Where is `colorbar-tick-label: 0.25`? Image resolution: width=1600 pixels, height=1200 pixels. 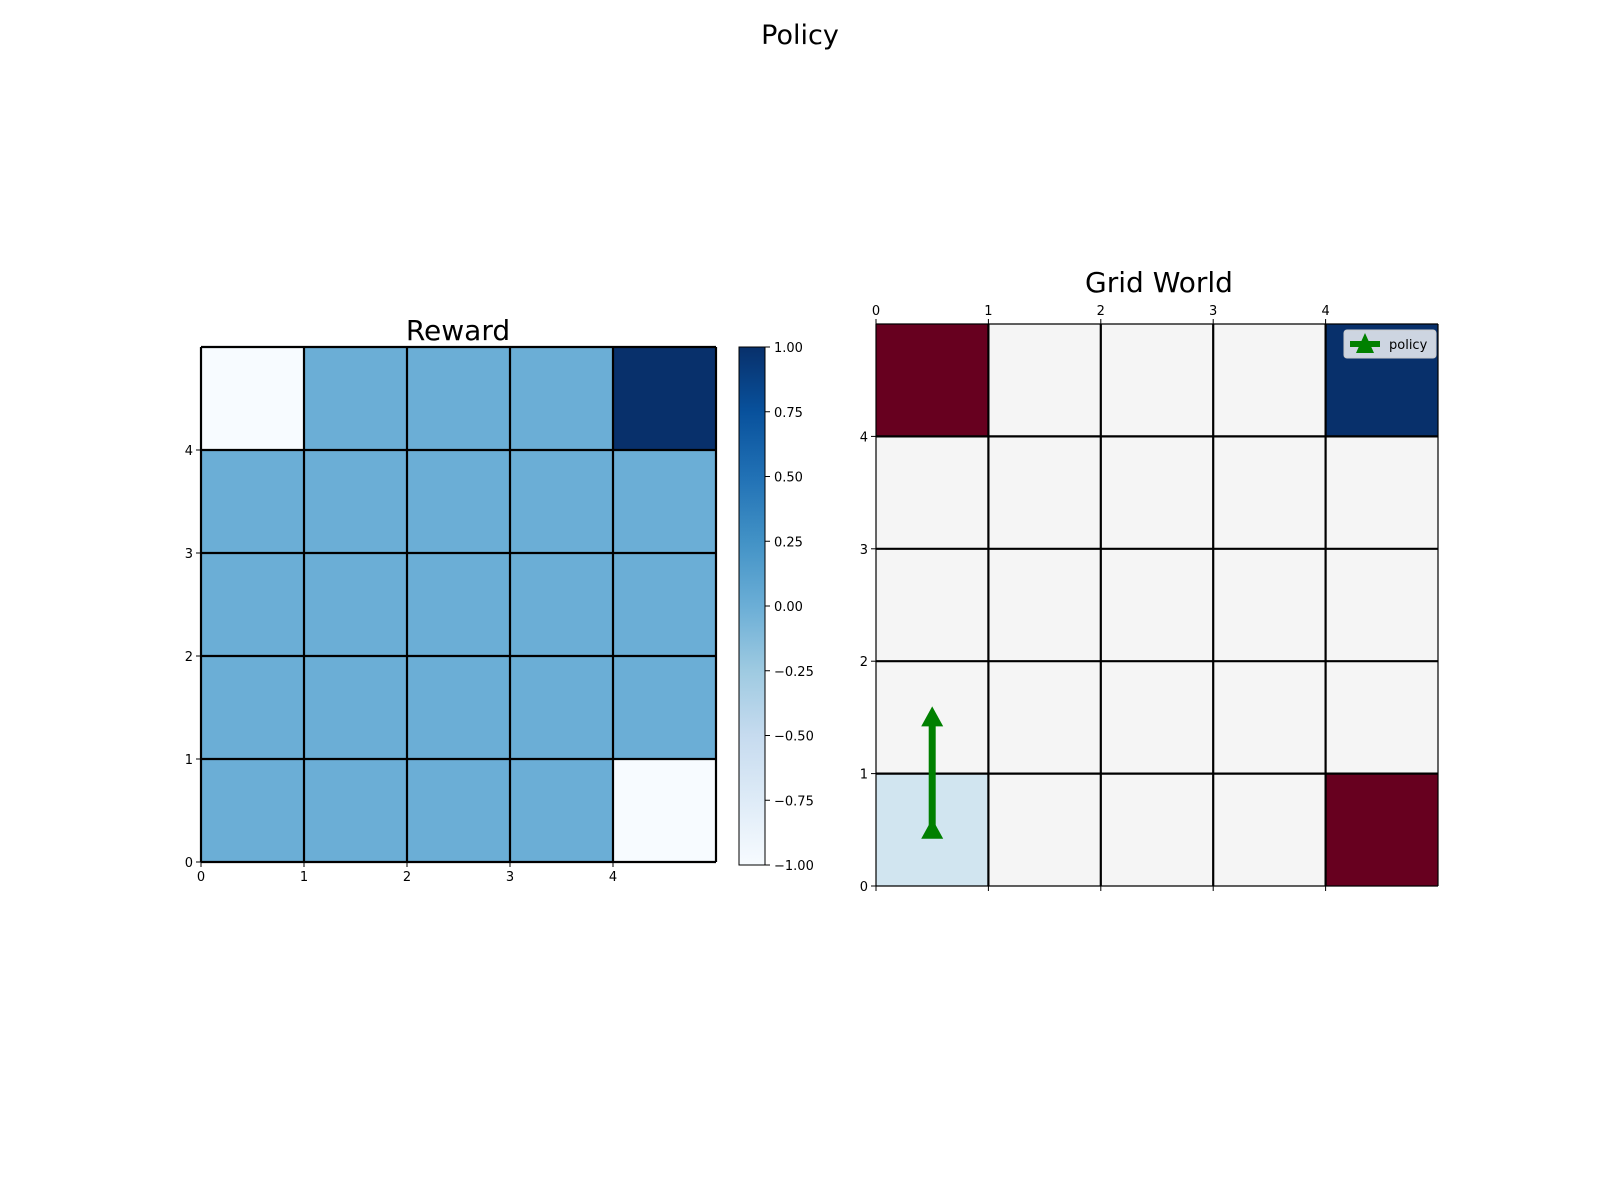
colorbar-tick-label: 0.25 is located at coordinates (788, 542).